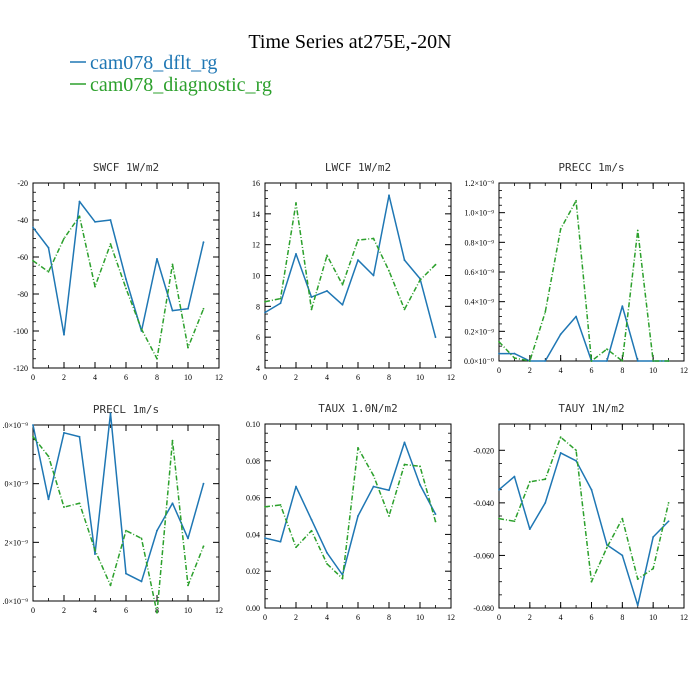 This screenshot has width=700, height=700. What do you see at coordinates (483, 608) in the screenshot?
I see `y-tick-label: -0.080` at bounding box center [483, 608].